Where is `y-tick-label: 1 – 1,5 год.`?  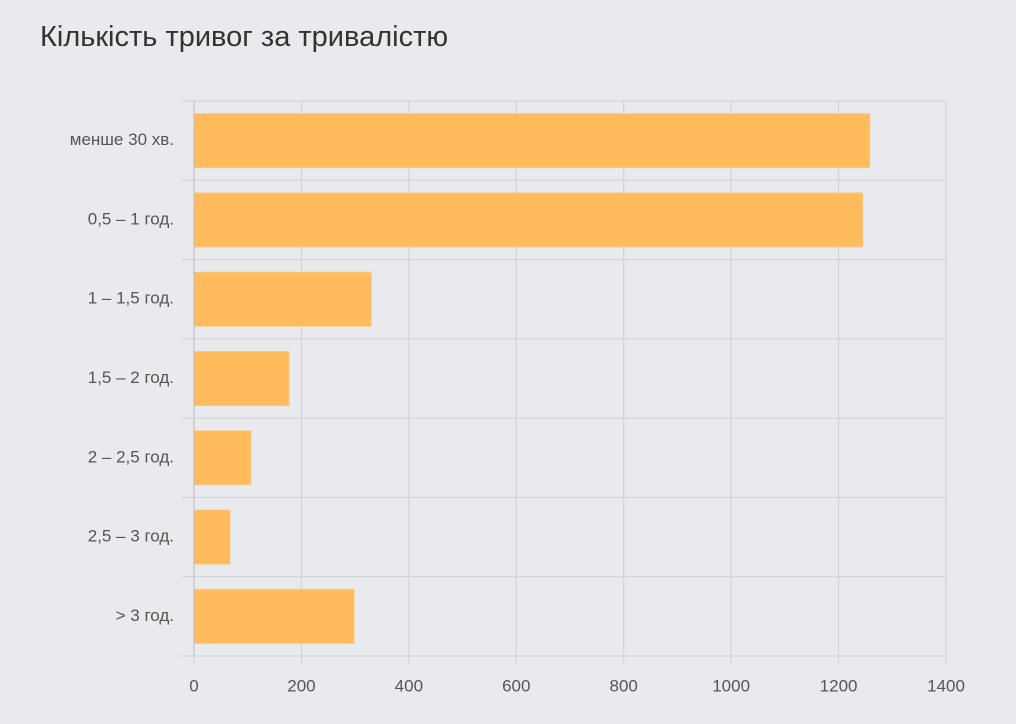
y-tick-label: 1 – 1,5 год. is located at coordinates (131, 298).